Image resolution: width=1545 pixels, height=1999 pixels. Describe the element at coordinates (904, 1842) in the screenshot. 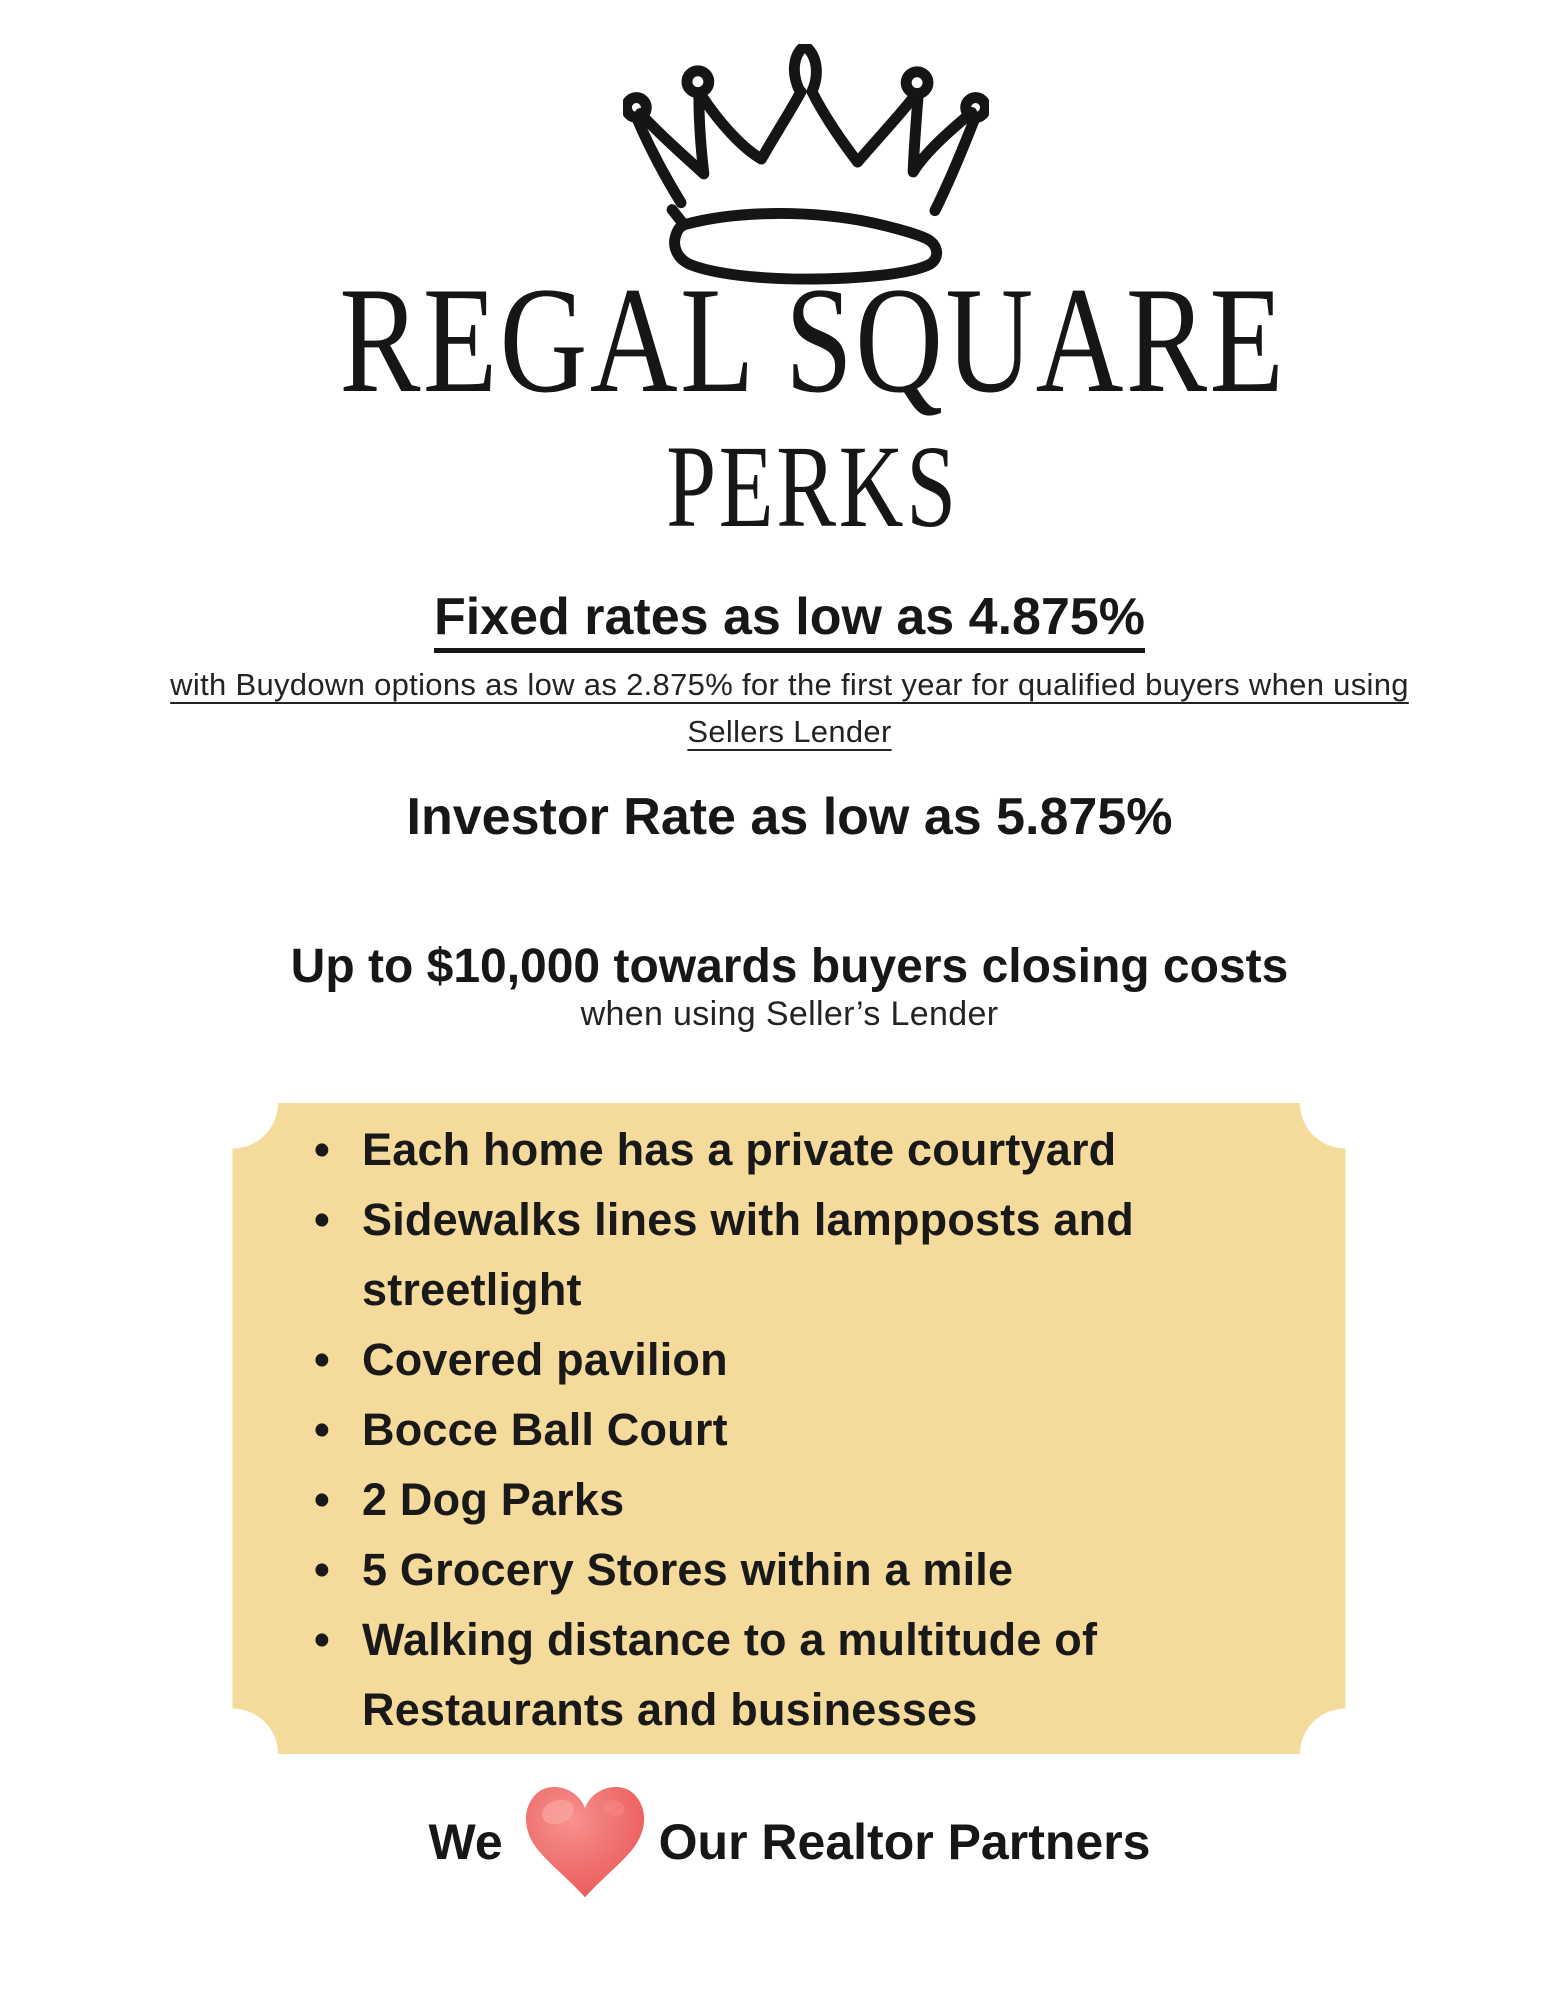

I see `footer-text-after: Our Realtor Partners` at that location.